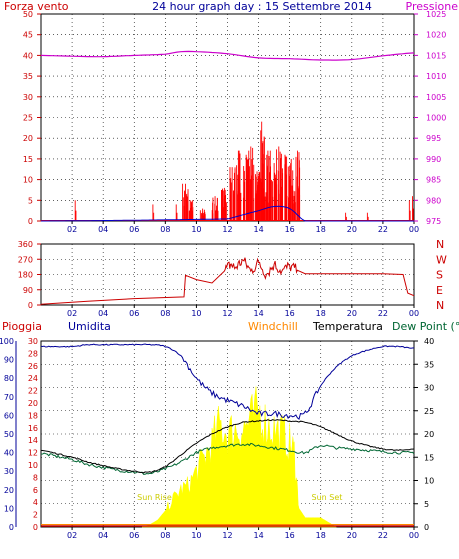 This screenshot has height=559, width=459. What do you see at coordinates (33, 353) in the screenshot?
I see `rain-ytick-label: 28` at bounding box center [33, 353].